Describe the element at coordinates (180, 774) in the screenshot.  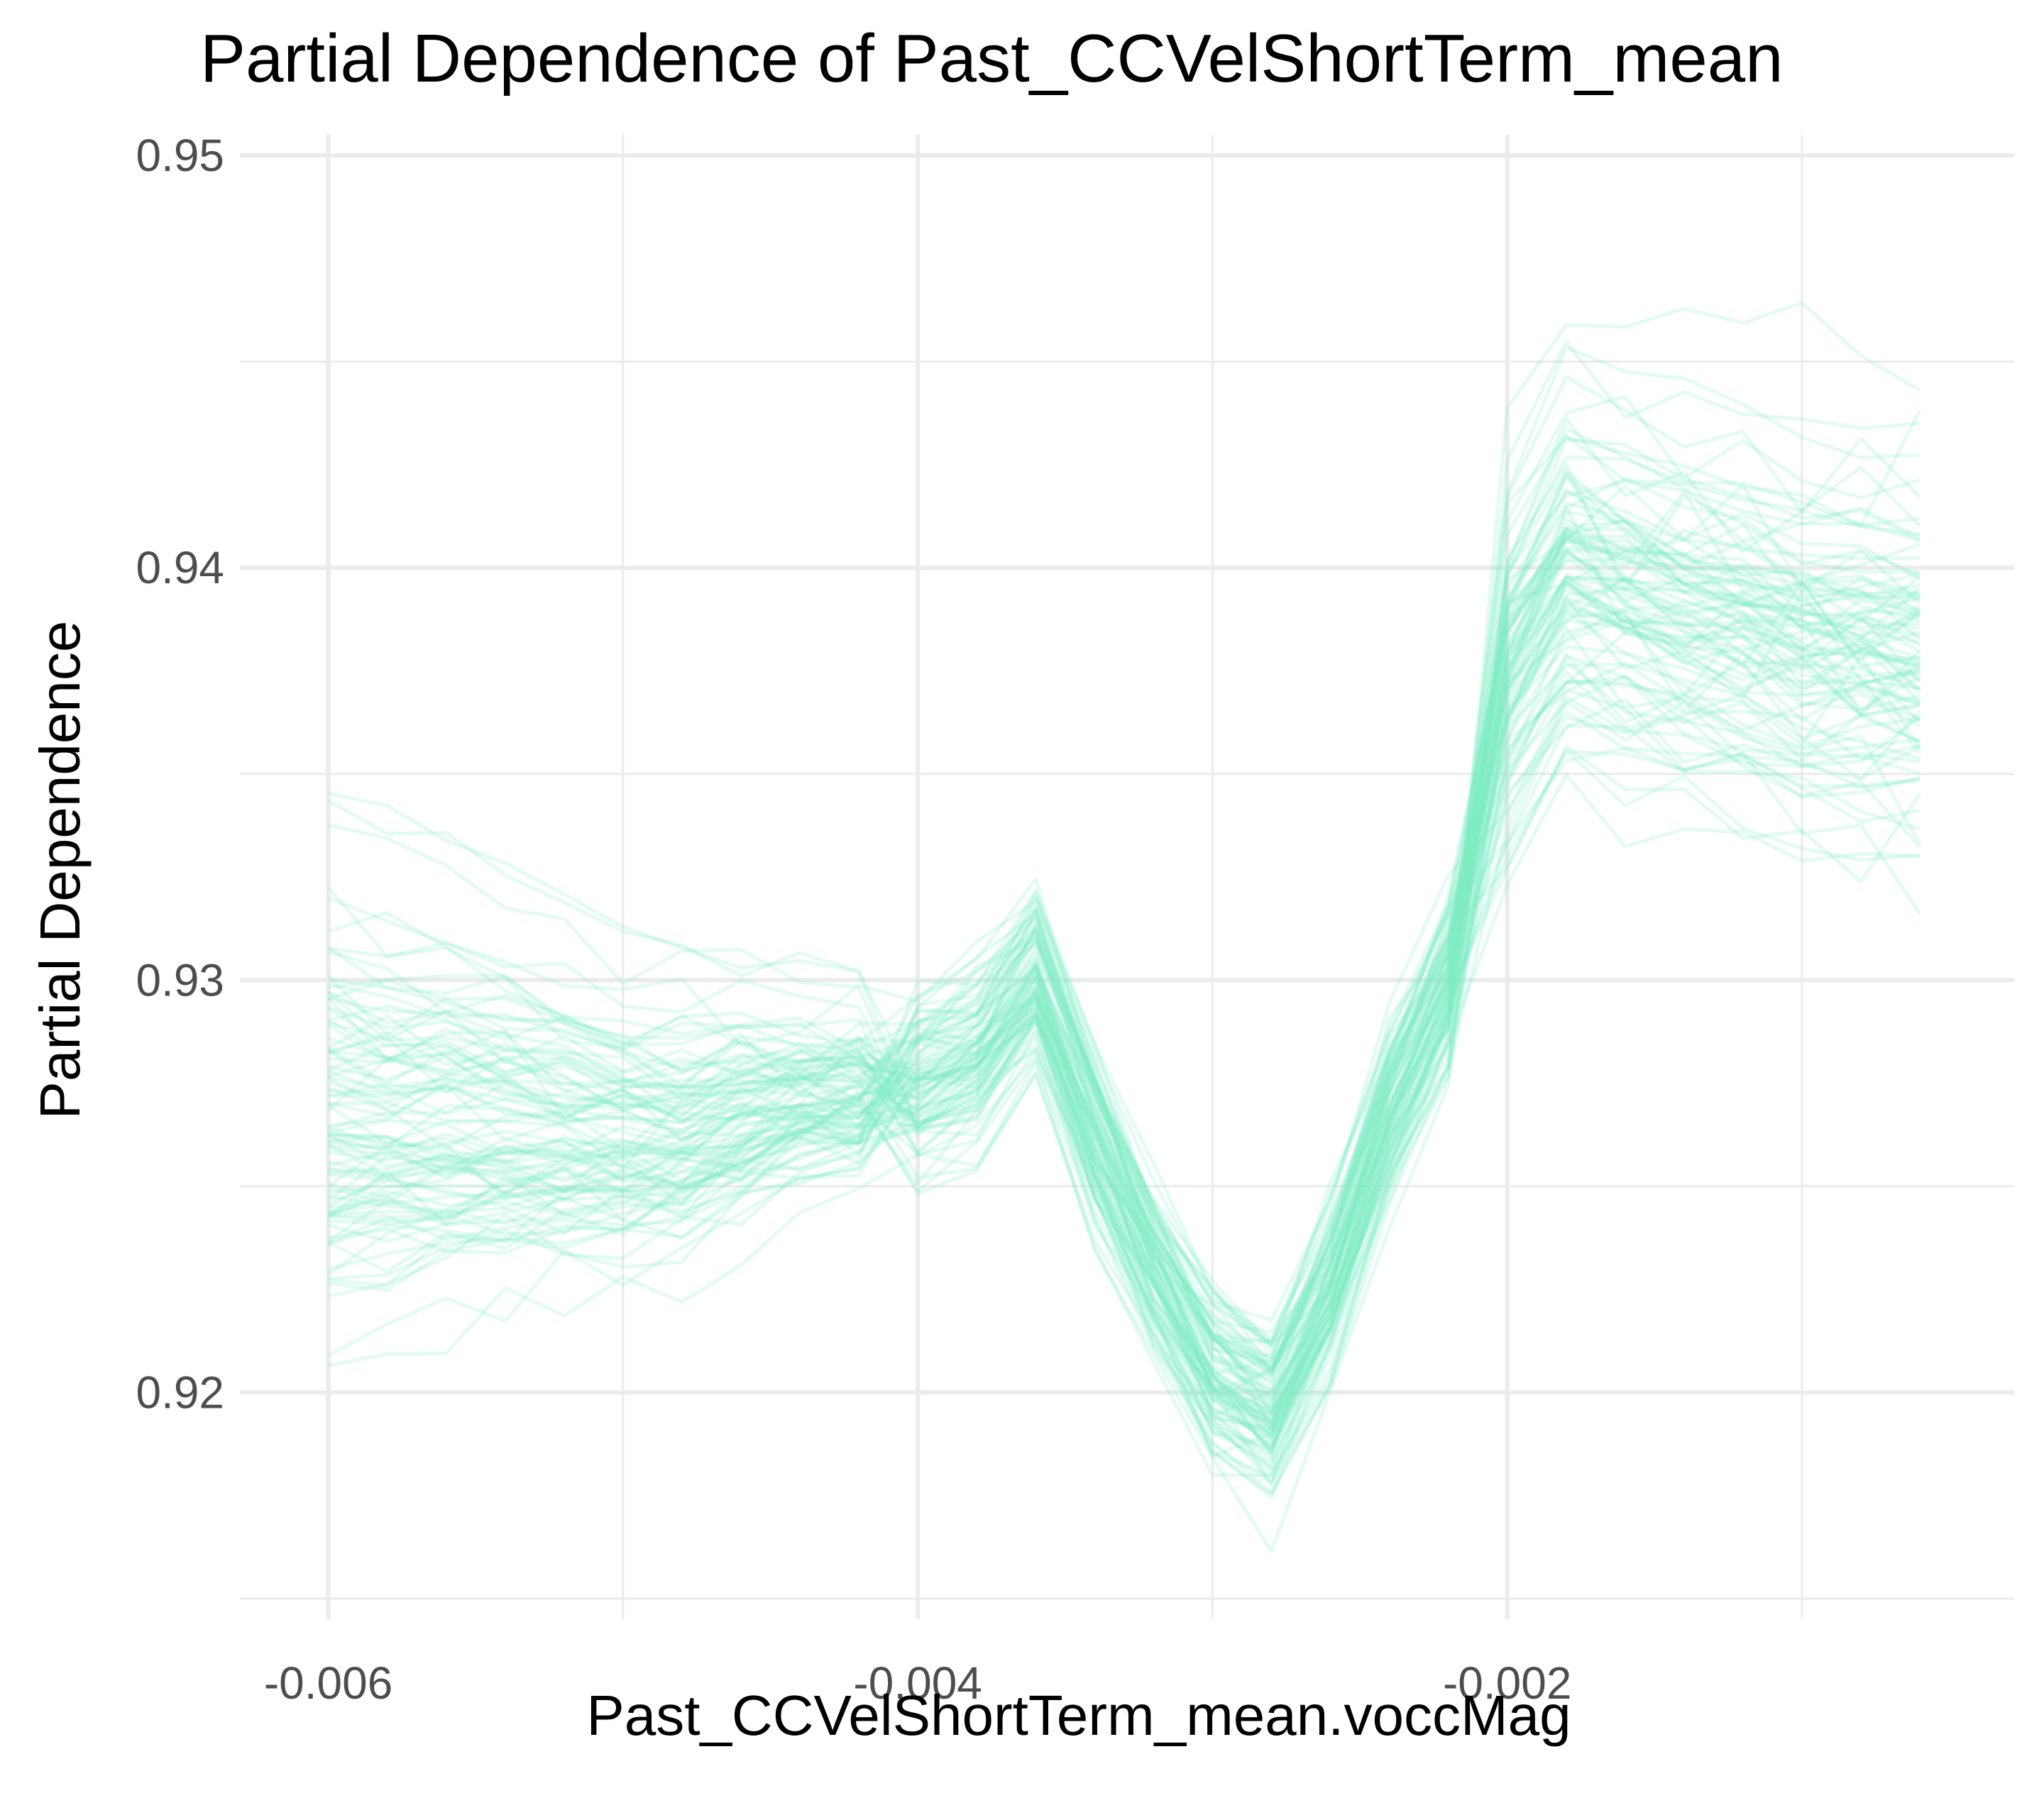
I see `y-axis-ticks: 0.92 0.93 0.94 0.95` at that location.